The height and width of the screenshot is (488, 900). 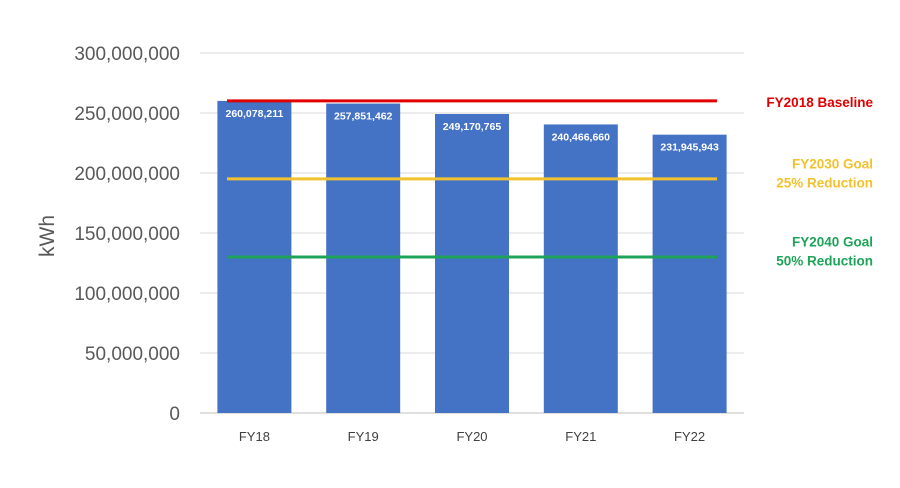 What do you see at coordinates (254, 436) in the screenshot?
I see `x-tick-label: FY18` at bounding box center [254, 436].